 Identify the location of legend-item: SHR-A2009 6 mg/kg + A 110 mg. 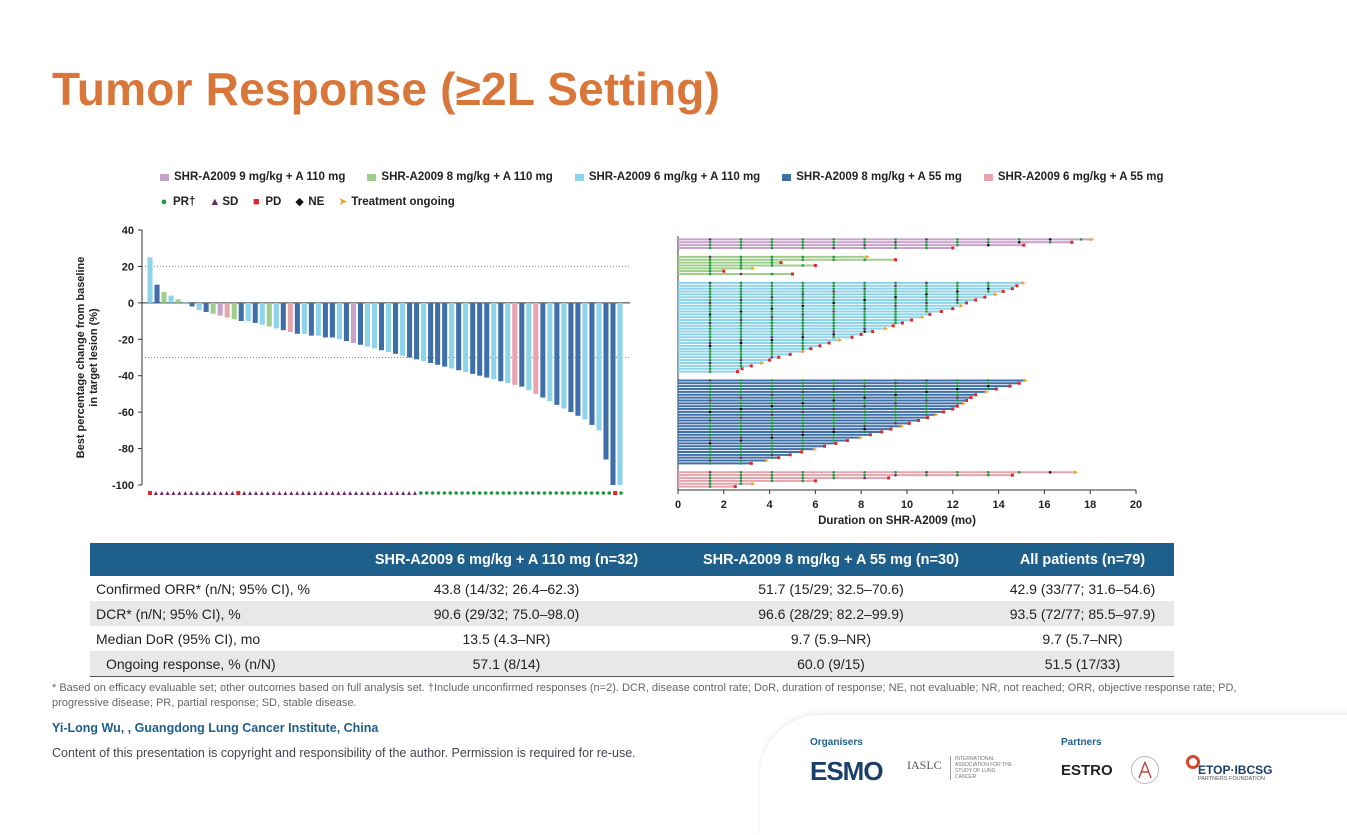
(667, 177).